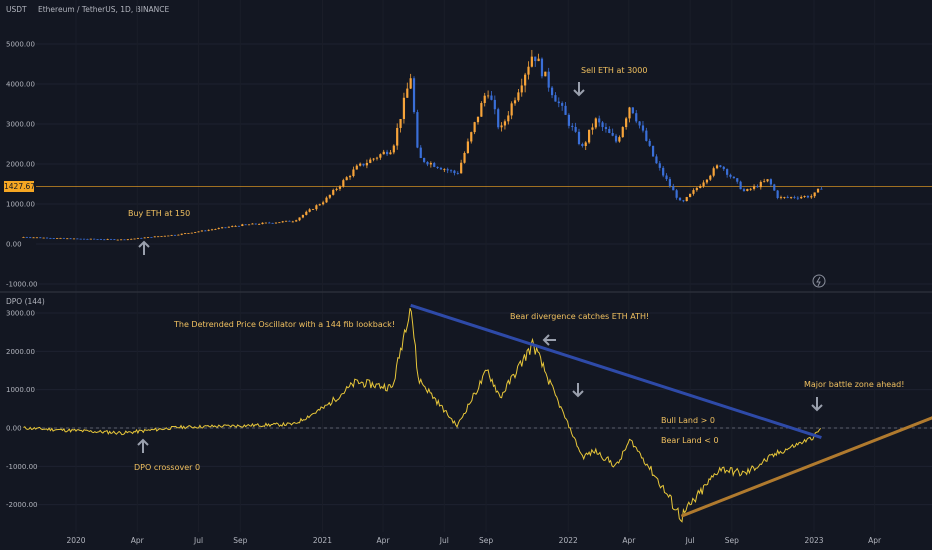 The height and width of the screenshot is (550, 932). I want to click on lightning-icon, so click(819, 281).